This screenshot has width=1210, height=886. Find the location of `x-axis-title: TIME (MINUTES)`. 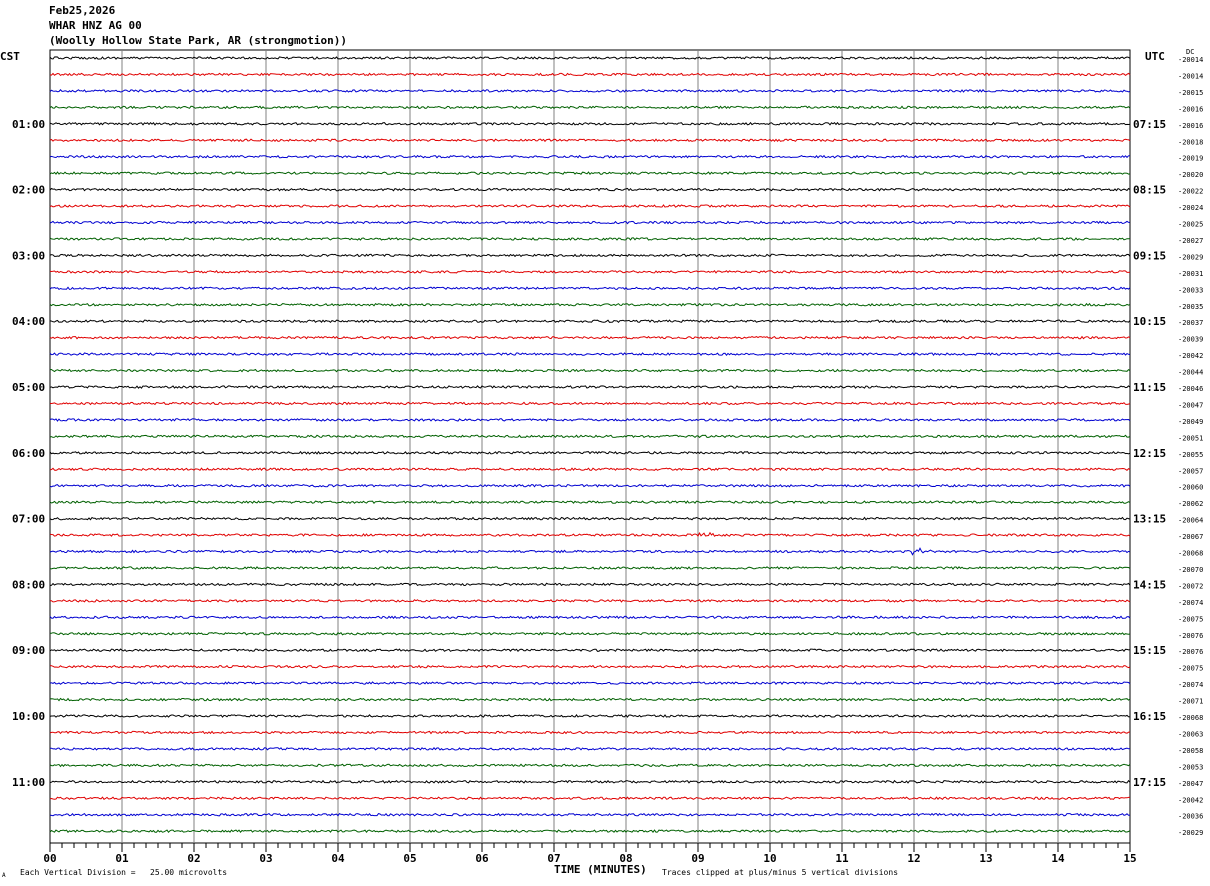

x-axis-title: TIME (MINUTES) is located at coordinates (600, 869).